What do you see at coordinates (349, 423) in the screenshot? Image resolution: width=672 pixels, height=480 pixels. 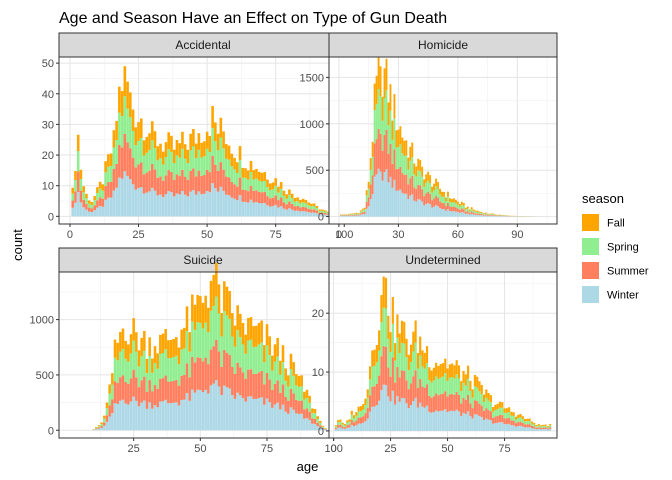 I see `bar-undetermined-age-7-spring` at bounding box center [349, 423].